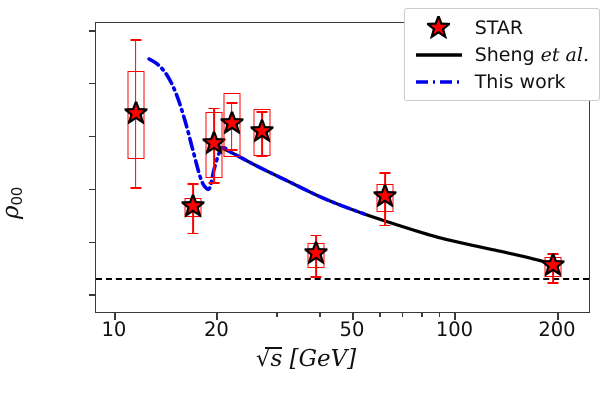  I want to click on legend-item: This work, so click(500, 81).